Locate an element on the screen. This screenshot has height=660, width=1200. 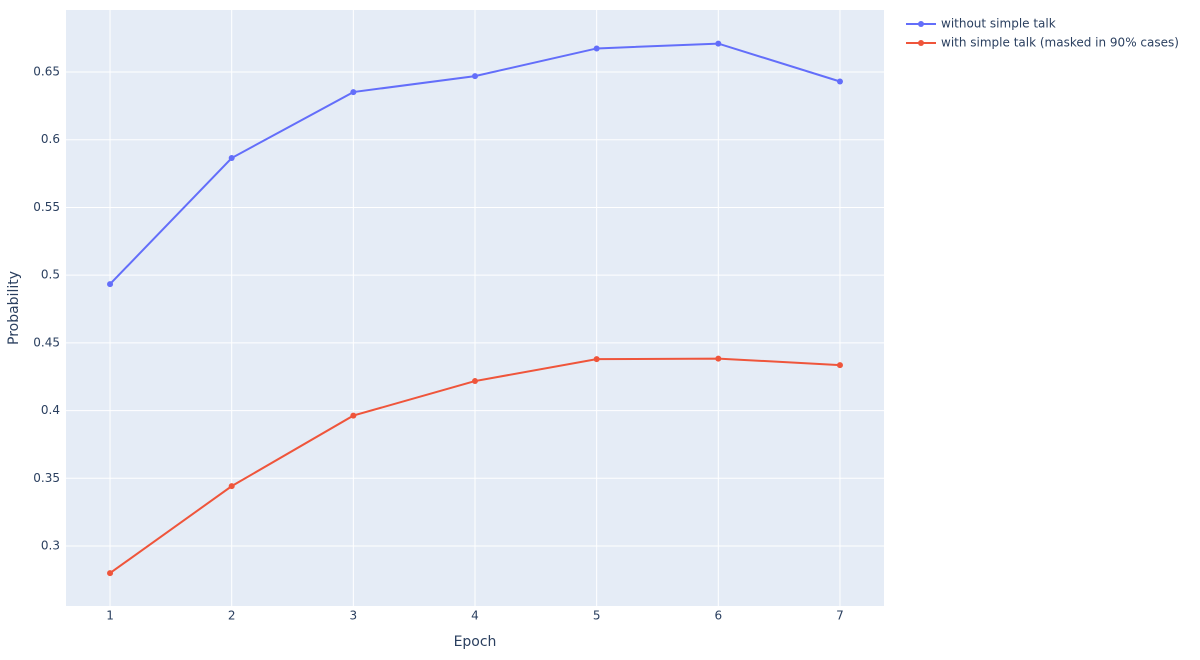
y-tick-label: 0.4 is located at coordinates (50, 410).